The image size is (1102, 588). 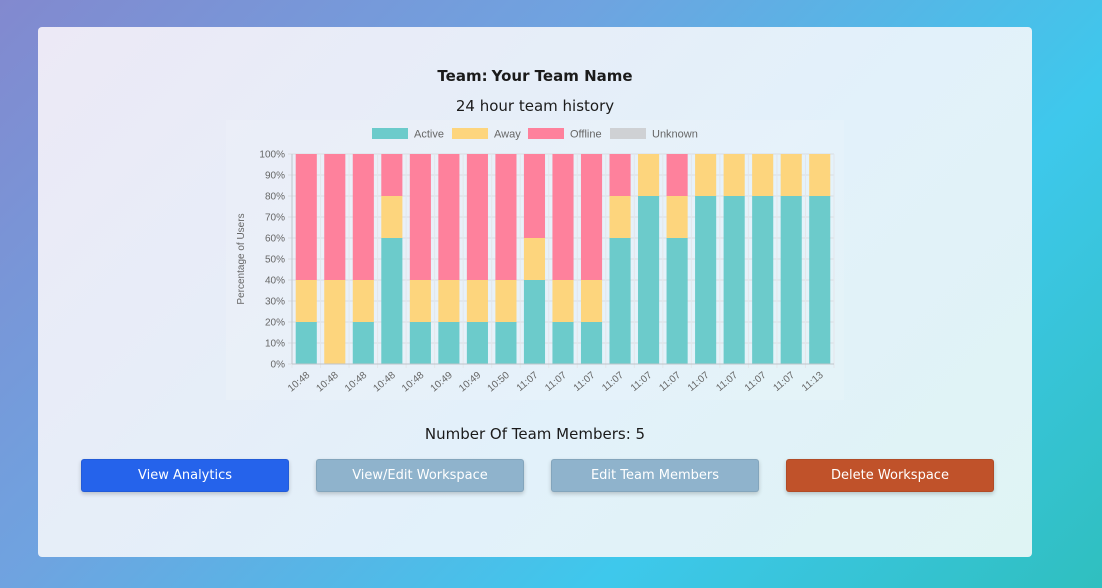 I want to click on team-title: Team: Your Team Name, so click(x=535, y=76).